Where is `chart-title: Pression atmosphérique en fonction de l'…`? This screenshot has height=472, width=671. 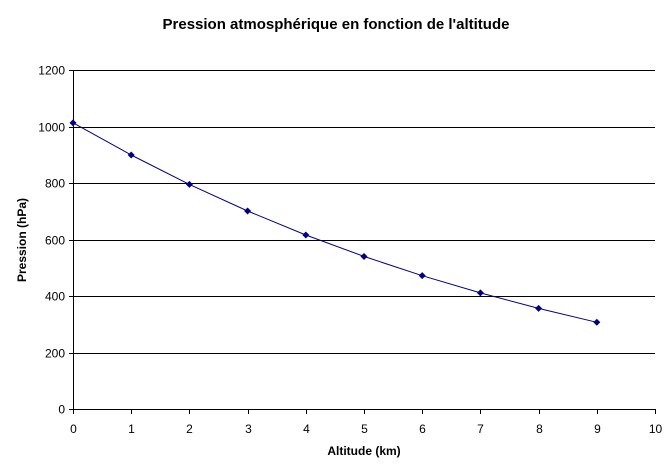
chart-title: Pression atmosphérique en fonction de l'… is located at coordinates (336, 24).